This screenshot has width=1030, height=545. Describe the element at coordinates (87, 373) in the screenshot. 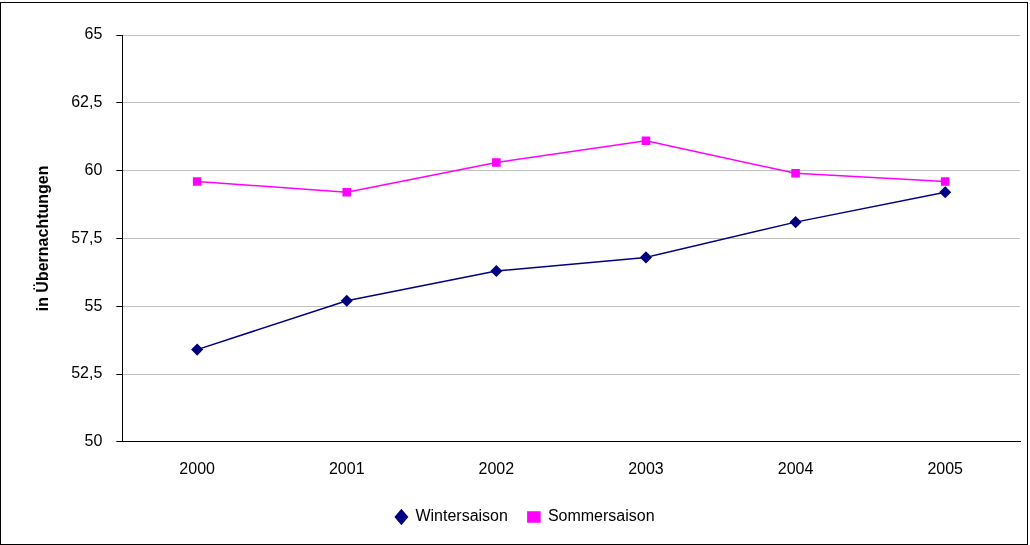

I see `y-tick-label: 52,5` at that location.